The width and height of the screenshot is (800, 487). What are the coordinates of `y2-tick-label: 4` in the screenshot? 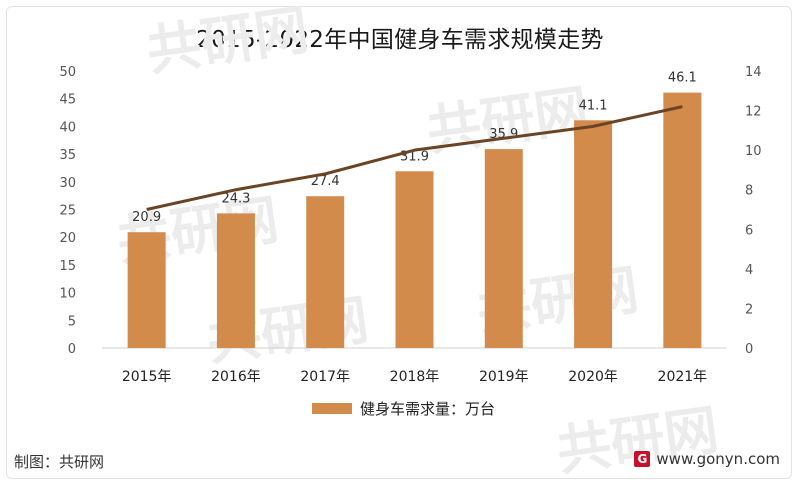 It's located at (749, 270).